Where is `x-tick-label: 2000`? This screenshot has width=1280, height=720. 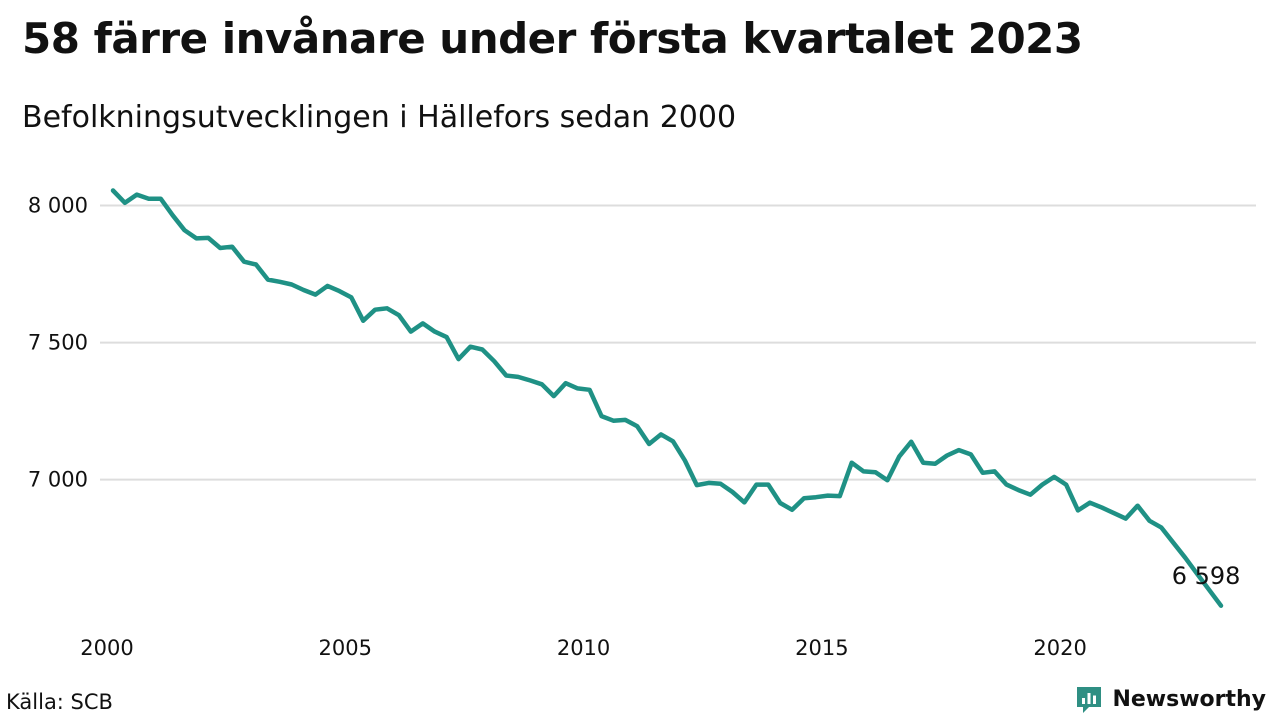
x-tick-label: 2000 is located at coordinates (106, 648).